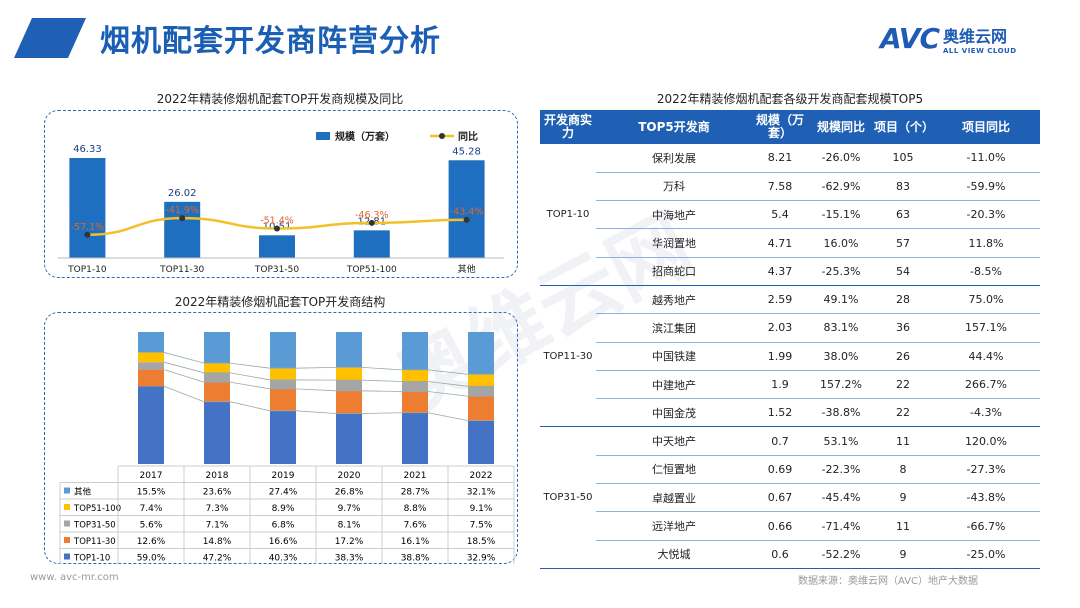 The image size is (1080, 608). What do you see at coordinates (415, 493) in the screenshot?
I see `cell-value: 28.7%` at bounding box center [415, 493].